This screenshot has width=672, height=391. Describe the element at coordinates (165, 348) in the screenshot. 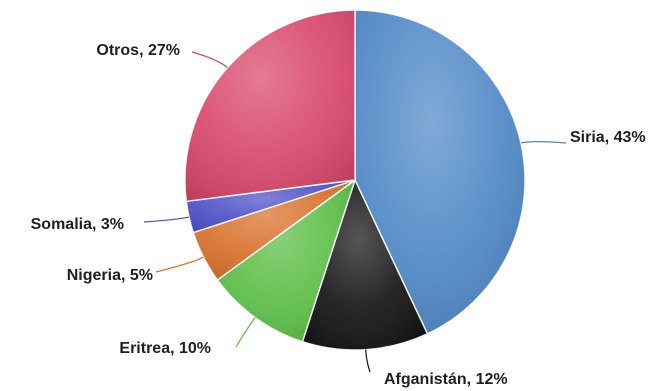

I see `slice-label-eritrea: Eritrea, 10%` at that location.